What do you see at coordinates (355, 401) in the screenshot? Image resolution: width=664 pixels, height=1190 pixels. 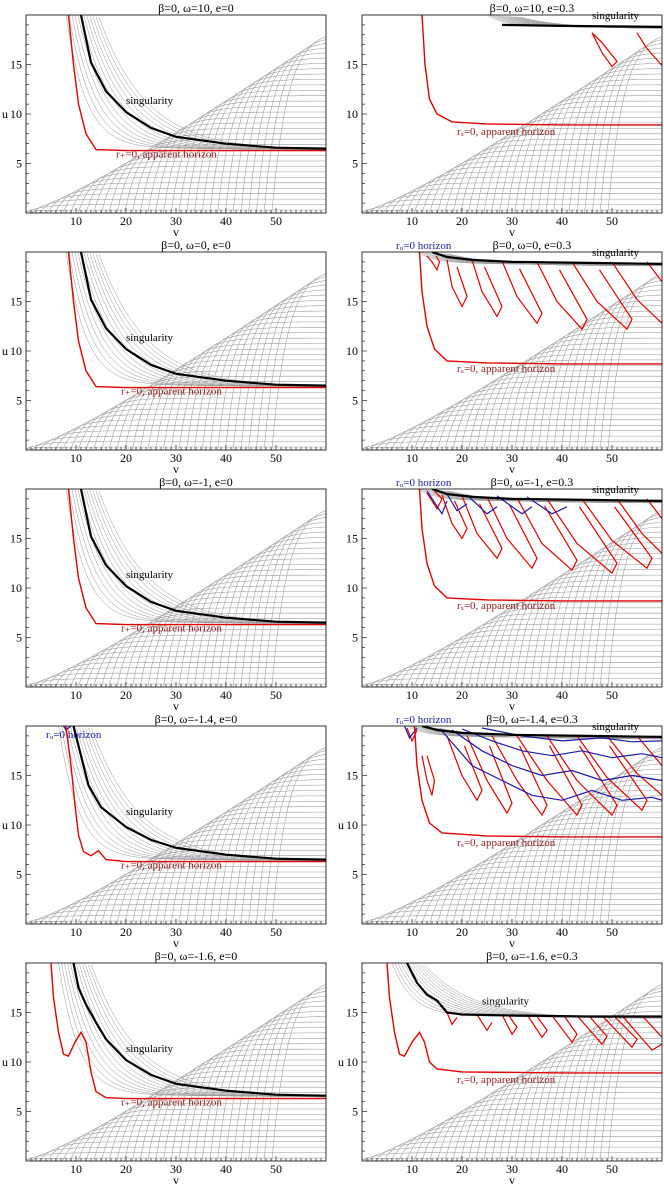 I see `y-tick-label: 5` at bounding box center [355, 401].